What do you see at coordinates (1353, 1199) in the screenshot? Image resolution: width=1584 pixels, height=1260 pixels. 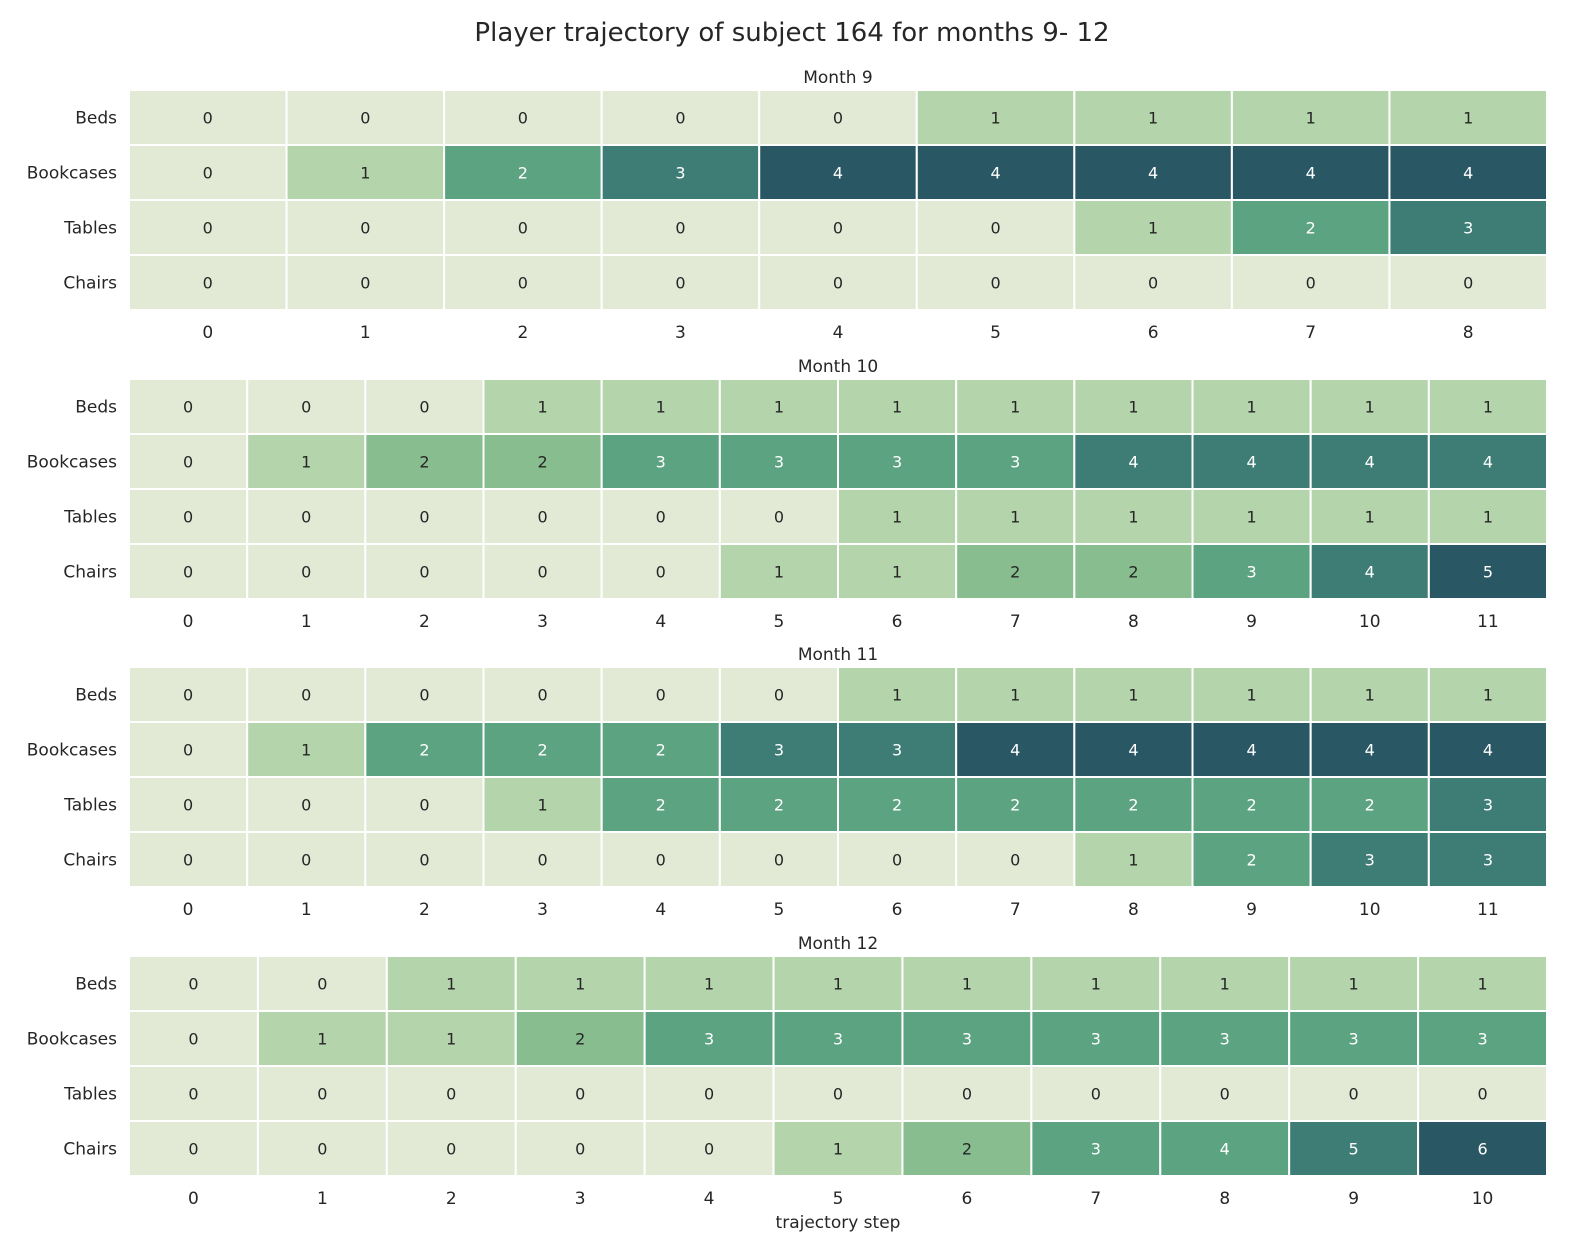 I see `x-tick-label: 9` at bounding box center [1353, 1199].